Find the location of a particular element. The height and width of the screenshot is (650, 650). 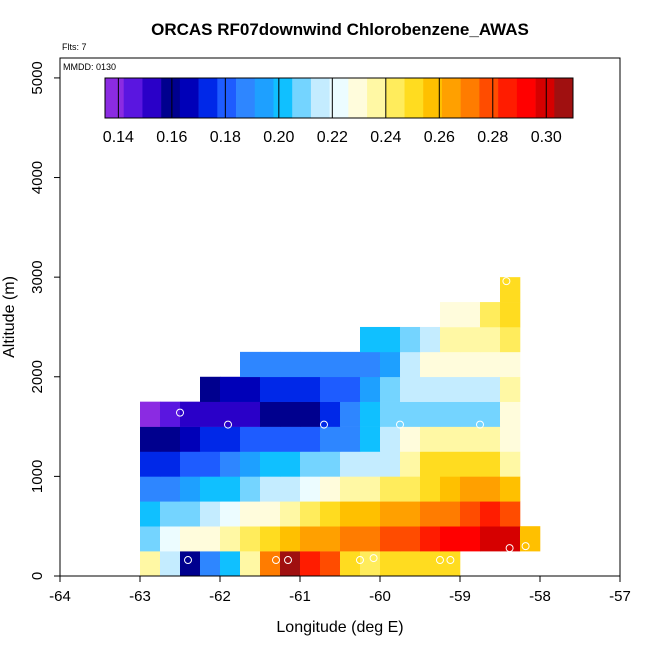

colorbar-tick-label: 0.22 is located at coordinates (332, 137).